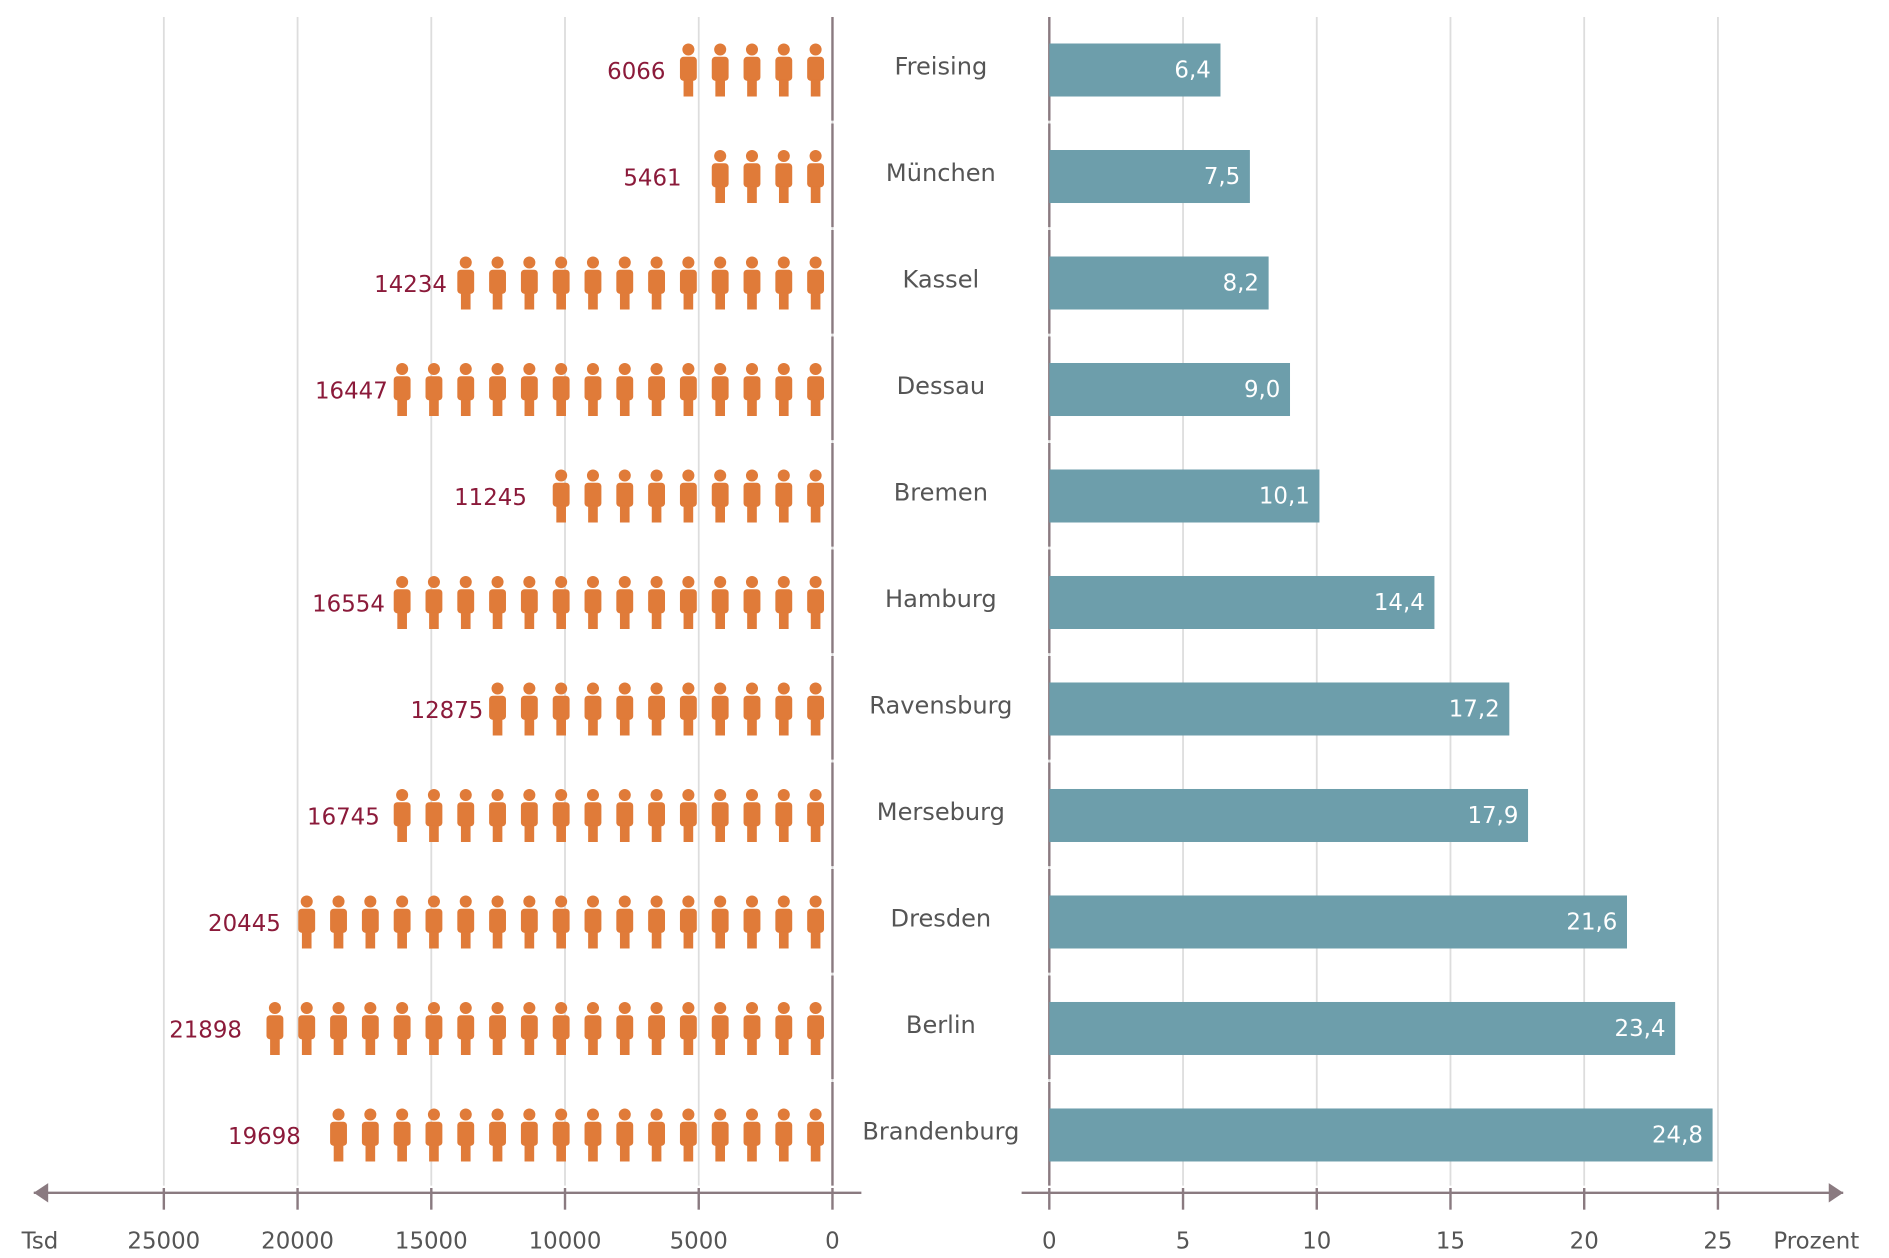 Image resolution: width=1889 pixels, height=1258 pixels. Describe the element at coordinates (941, 599) in the screenshot. I see `category-label: Hamburg` at that location.